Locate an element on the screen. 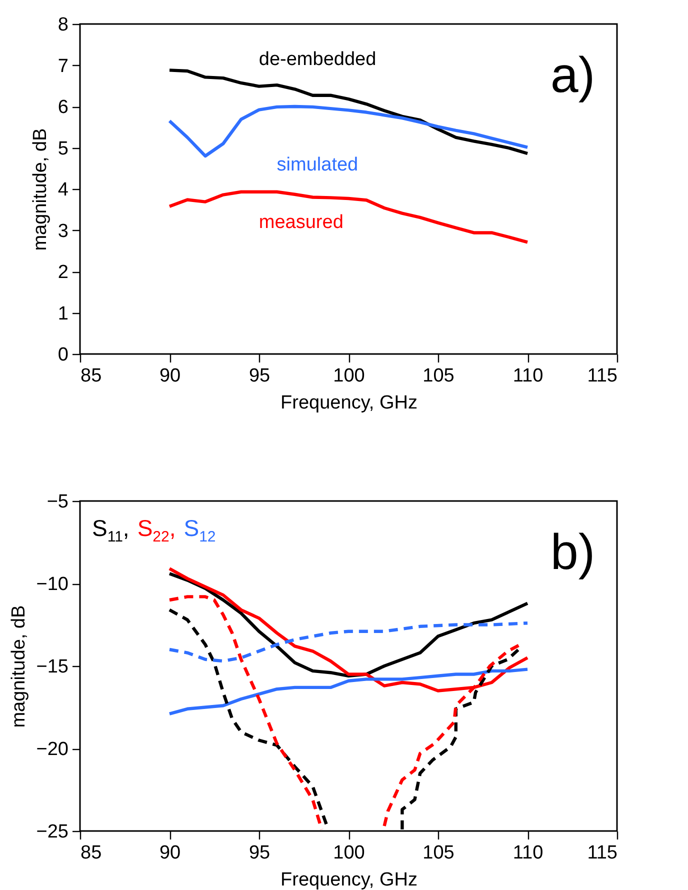  text: simulated is located at coordinates (317, 165).